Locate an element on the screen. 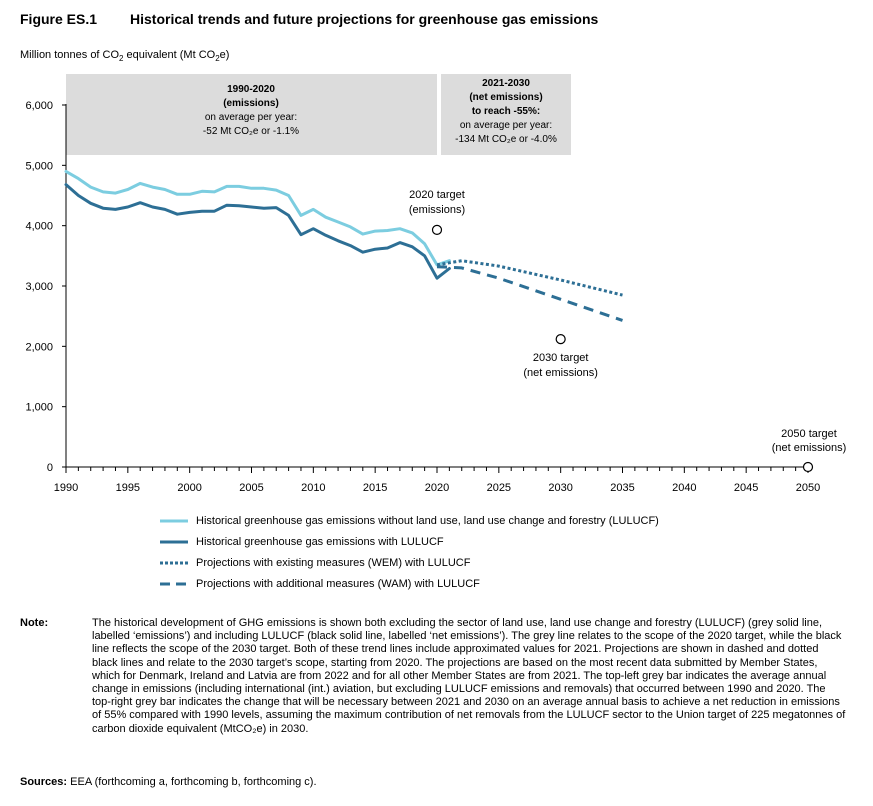 This screenshot has height=806, width=873. box-left-line1: 1990-2020 is located at coordinates (251, 89).